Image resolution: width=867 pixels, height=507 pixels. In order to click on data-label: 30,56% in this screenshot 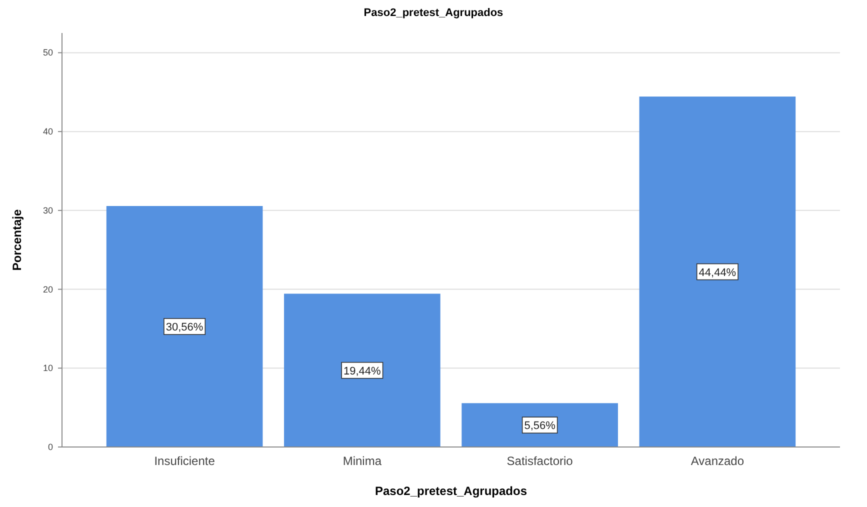, I will do `click(185, 328)`.